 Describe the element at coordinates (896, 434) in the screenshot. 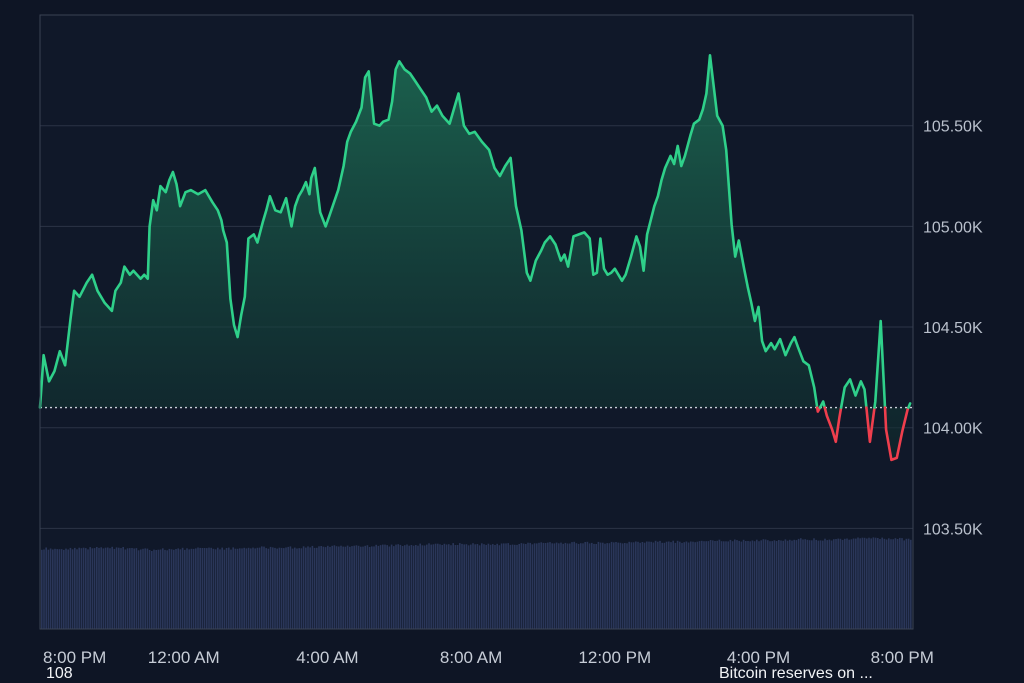

I see `price-line-below-baseline` at that location.